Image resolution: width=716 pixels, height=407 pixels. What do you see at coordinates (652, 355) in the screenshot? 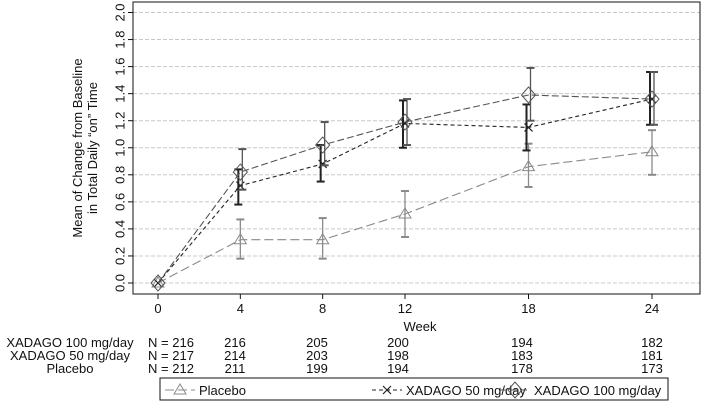
I see `n-table-value: 181` at bounding box center [652, 355].